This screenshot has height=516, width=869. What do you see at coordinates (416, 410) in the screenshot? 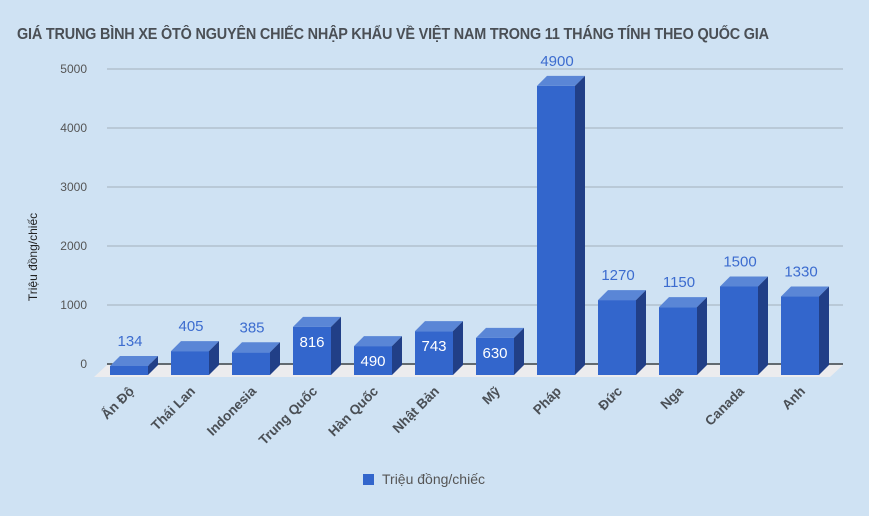
I see `x-tick-label: Nhật Bản` at bounding box center [416, 410].